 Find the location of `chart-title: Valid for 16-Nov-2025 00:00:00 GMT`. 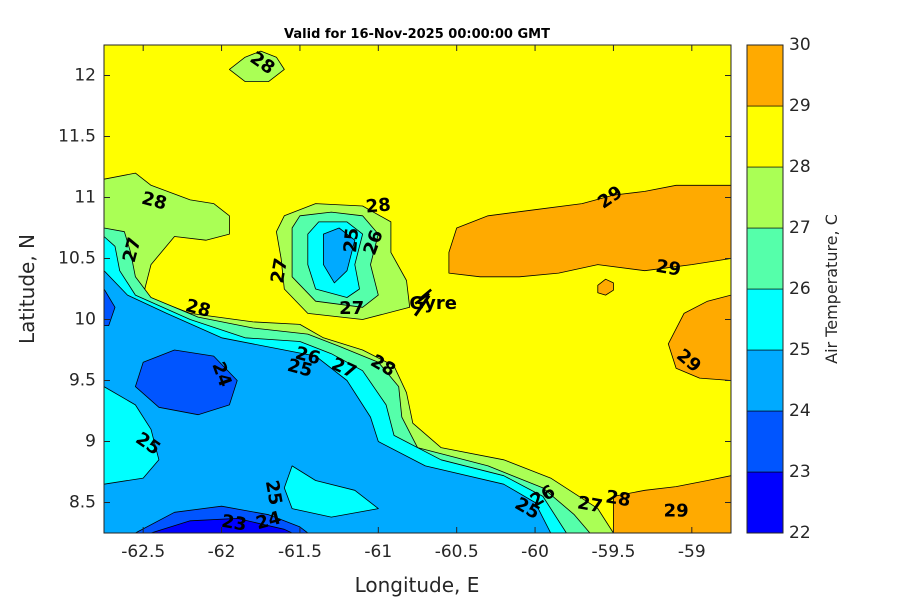

chart-title: Valid for 16-Nov-2025 00:00:00 GMT is located at coordinates (417, 34).